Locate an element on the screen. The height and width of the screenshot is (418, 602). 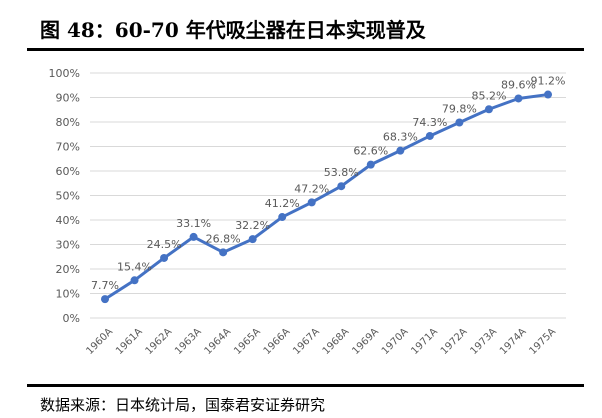
x-tick-label: 1974A is located at coordinates (513, 341).